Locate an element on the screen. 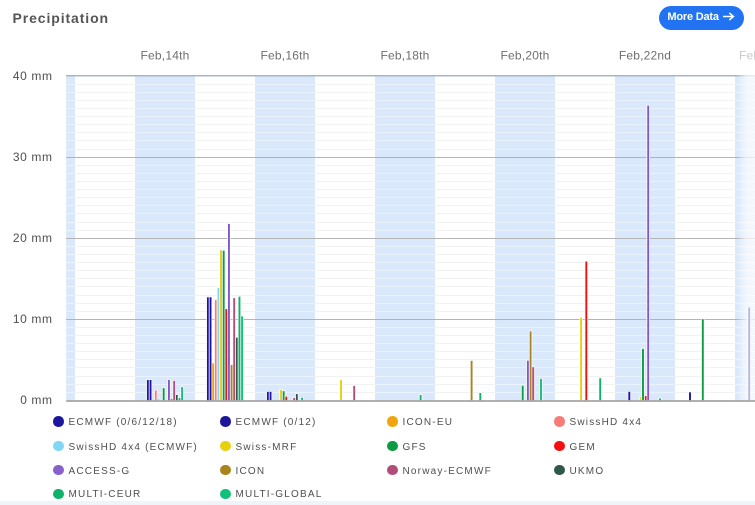 The image size is (755, 505). svg-text: 40 mm is located at coordinates (33, 76).